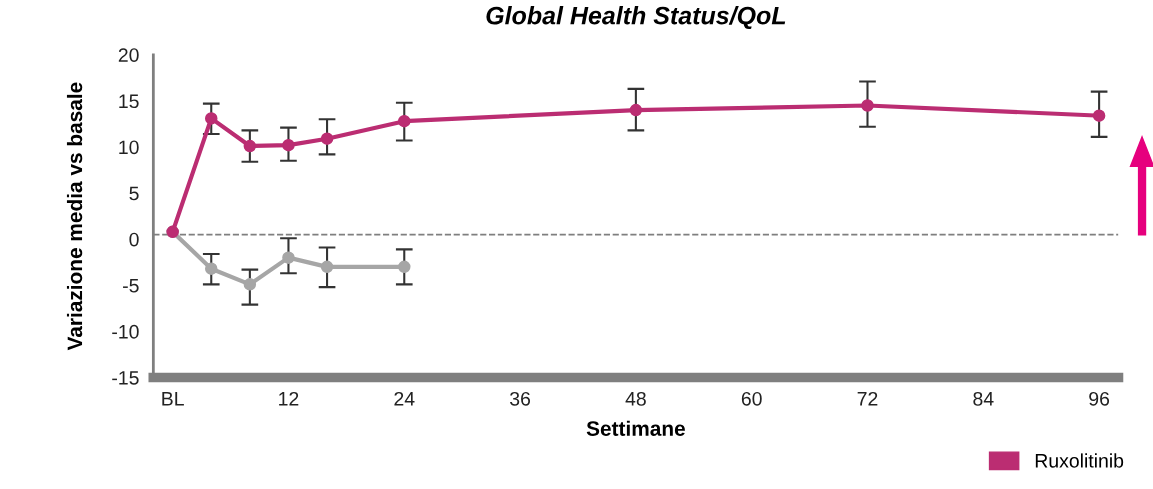  What do you see at coordinates (867, 398) in the screenshot?
I see `x-tick-label: 72` at bounding box center [867, 398].